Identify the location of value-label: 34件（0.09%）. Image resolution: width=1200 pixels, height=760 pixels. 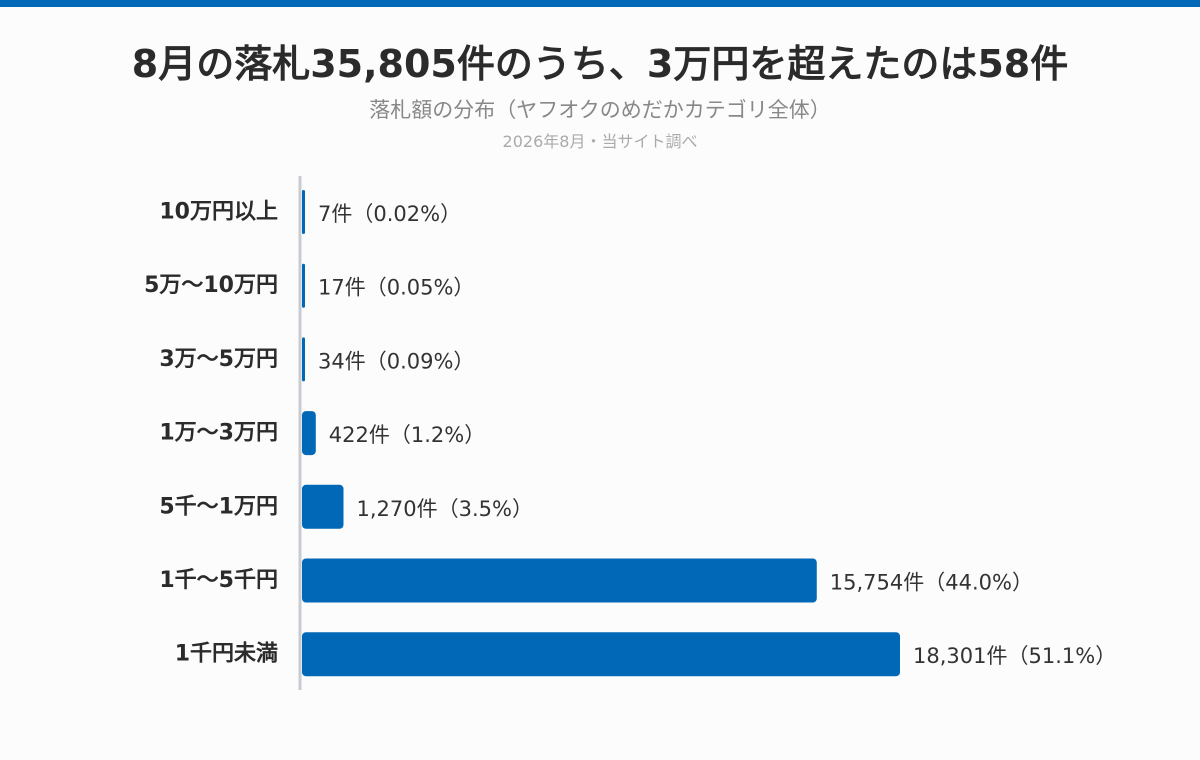
(396, 361).